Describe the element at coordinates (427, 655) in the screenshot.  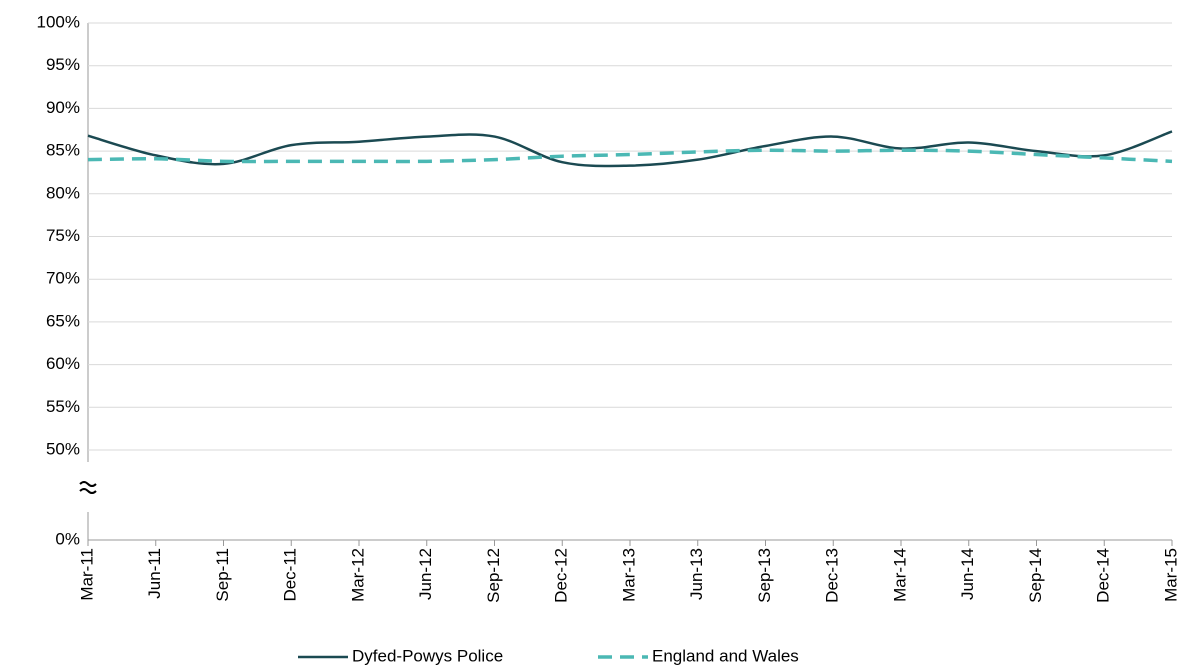
I see `legend-label: Dyfed-Powys Police` at that location.